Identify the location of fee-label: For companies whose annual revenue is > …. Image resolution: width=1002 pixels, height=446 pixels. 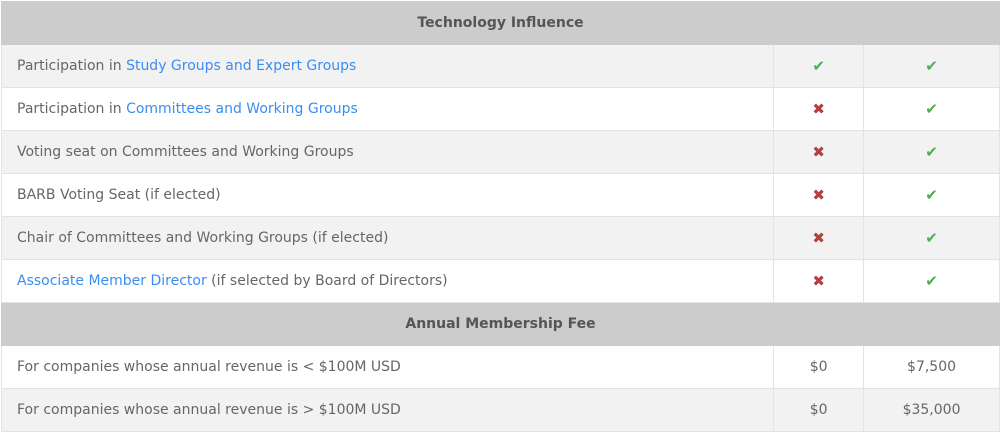
(387, 410).